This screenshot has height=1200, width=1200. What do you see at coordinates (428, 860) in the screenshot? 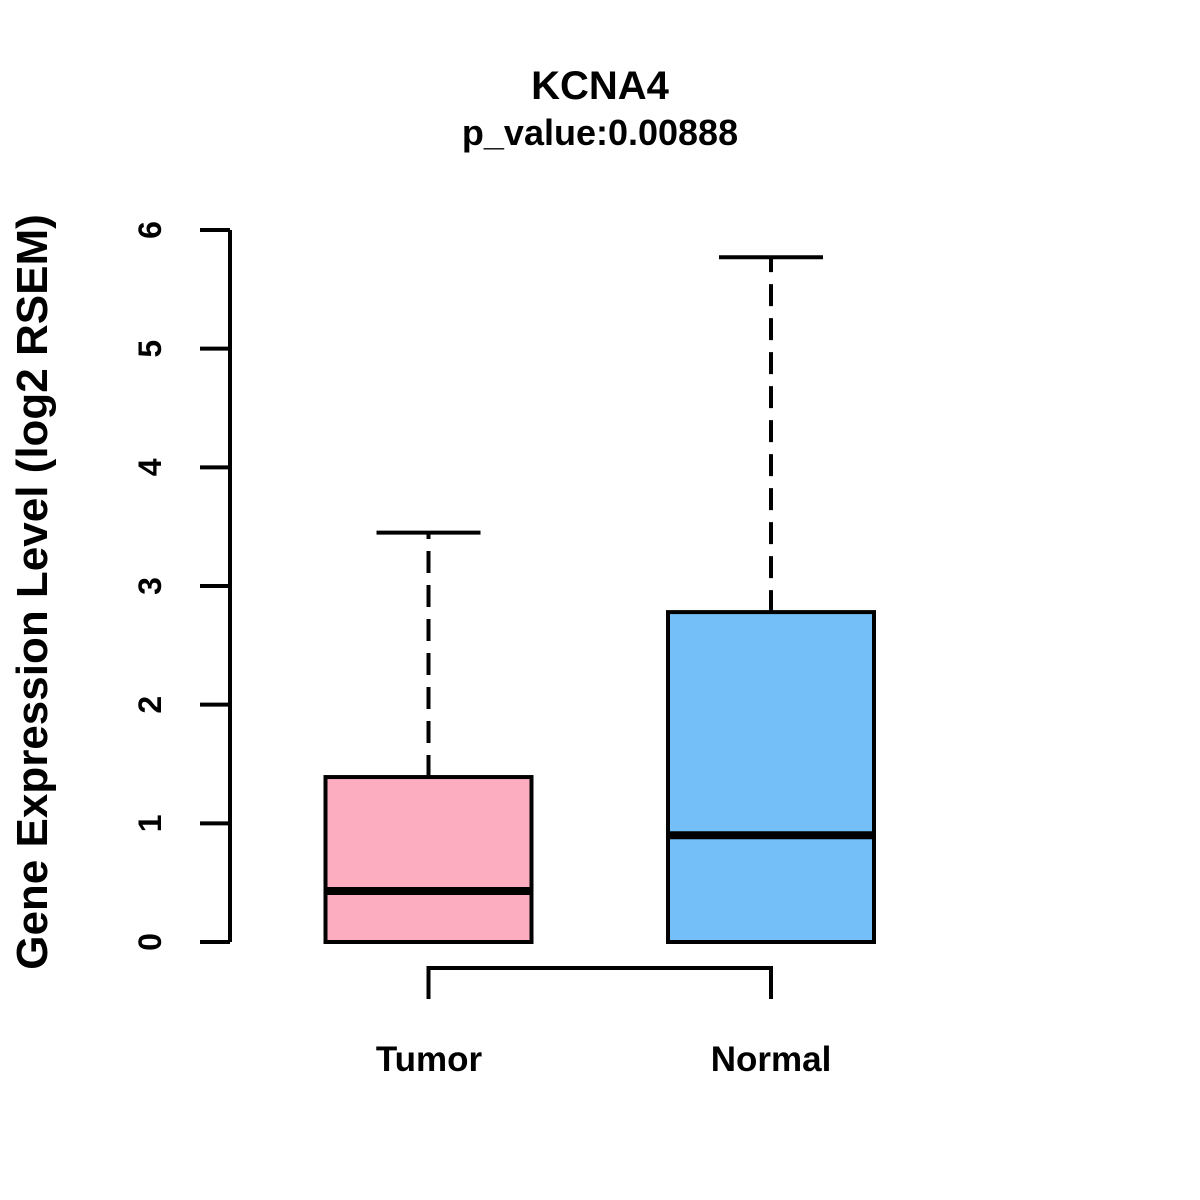
I see `box-tumor` at bounding box center [428, 860].